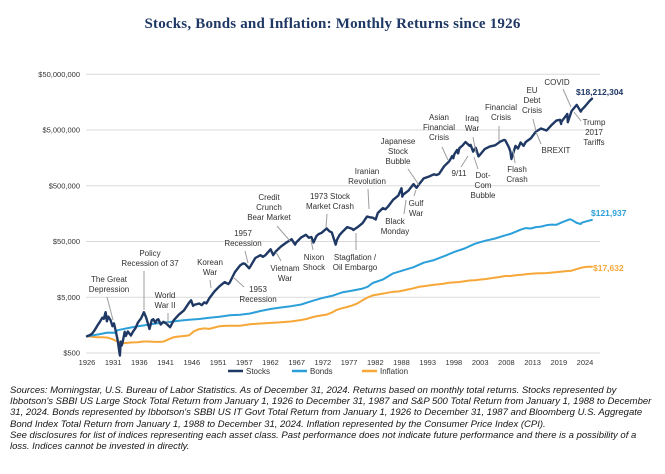 This screenshot has height=474, width=665. Describe the element at coordinates (395, 221) in the screenshot. I see `annotation-label: Black` at that location.